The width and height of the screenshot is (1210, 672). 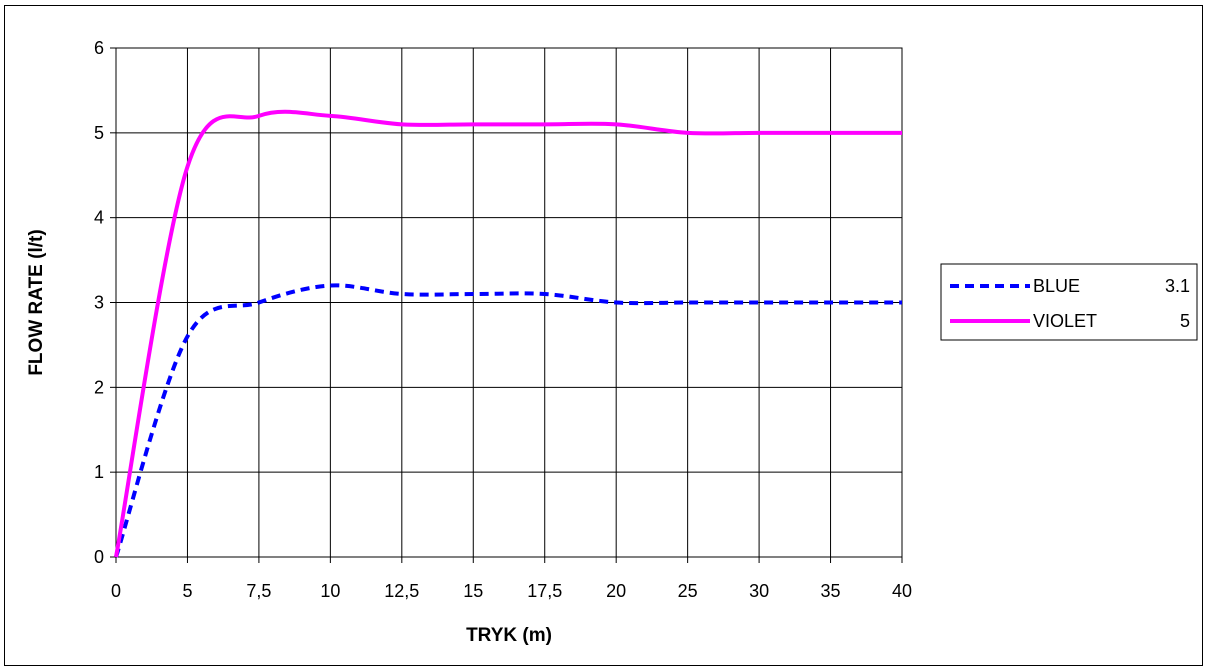 What do you see at coordinates (99, 218) in the screenshot?
I see `y-tick-label: 4` at bounding box center [99, 218].